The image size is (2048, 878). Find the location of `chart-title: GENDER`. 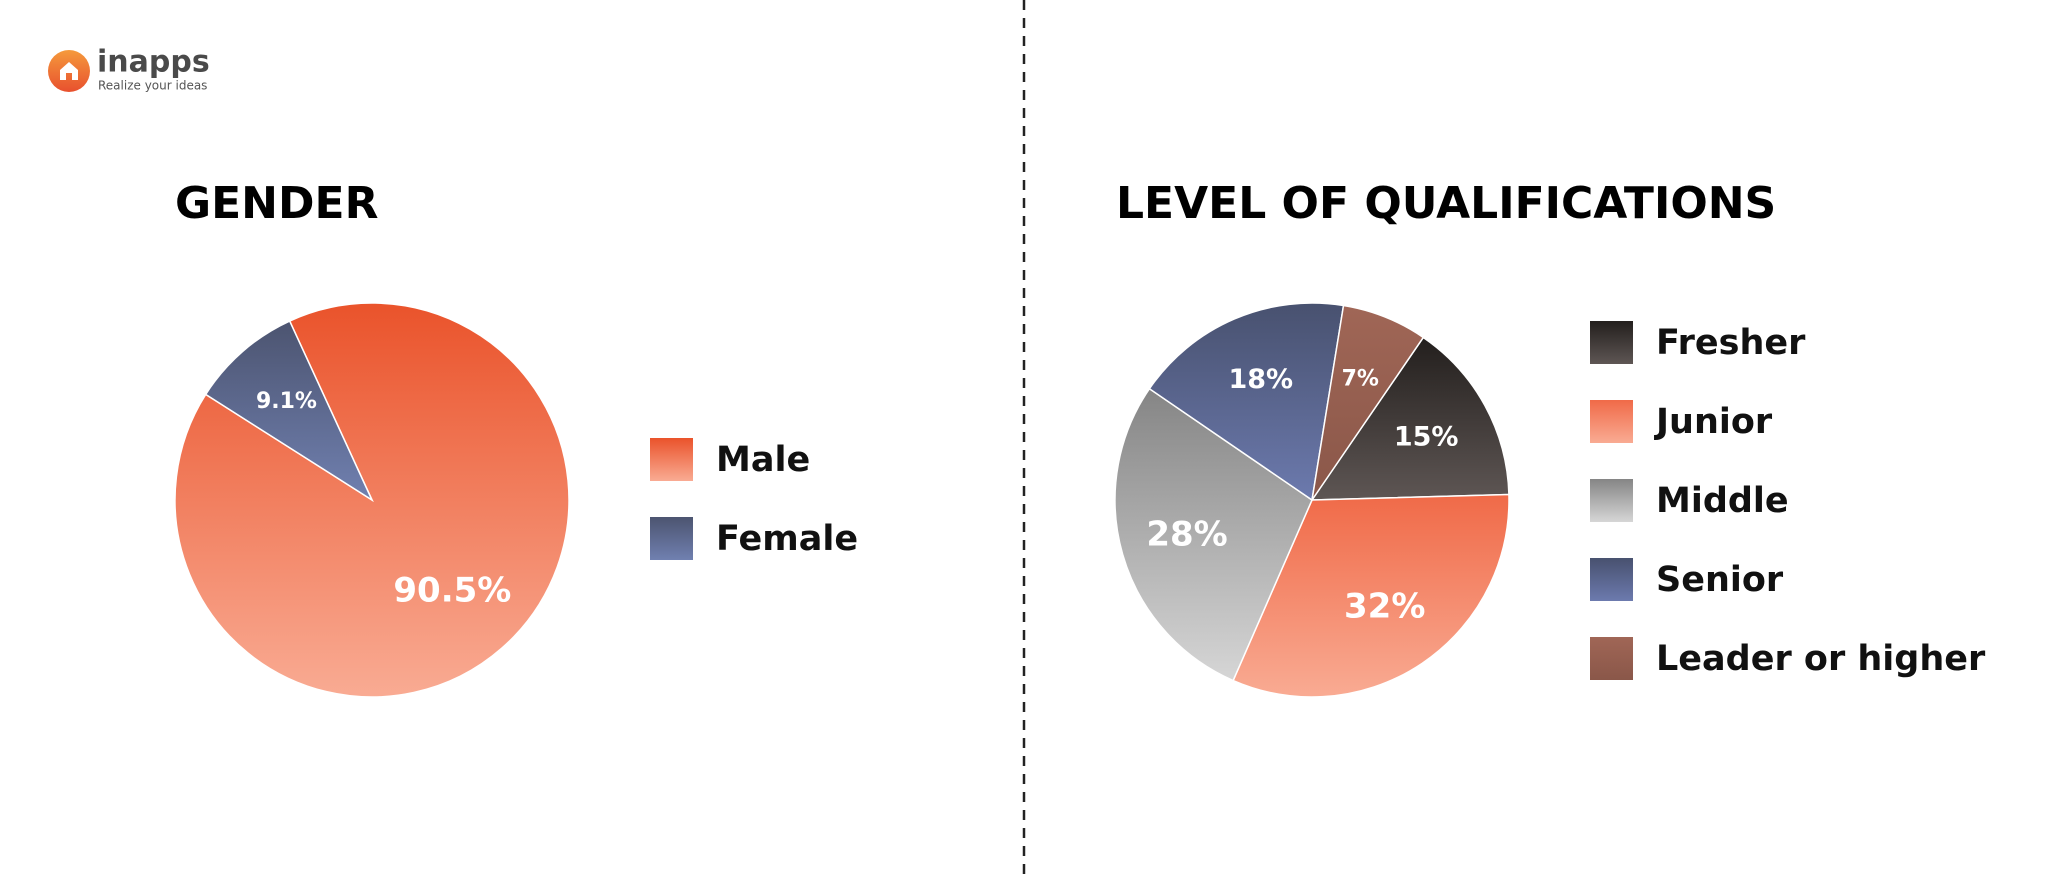

chart-title: GENDER is located at coordinates (276, 203).